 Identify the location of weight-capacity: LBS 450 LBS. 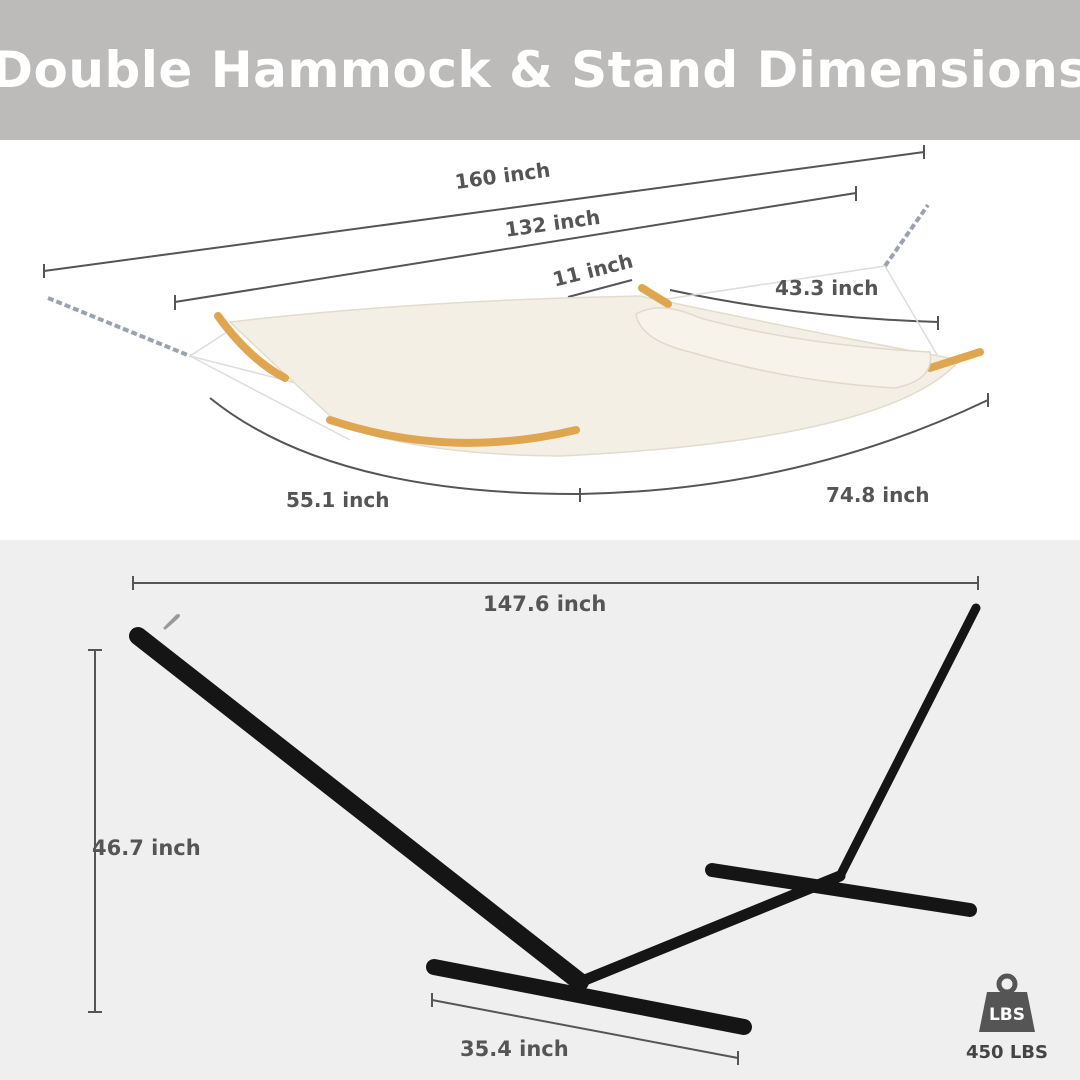
(1007, 1017).